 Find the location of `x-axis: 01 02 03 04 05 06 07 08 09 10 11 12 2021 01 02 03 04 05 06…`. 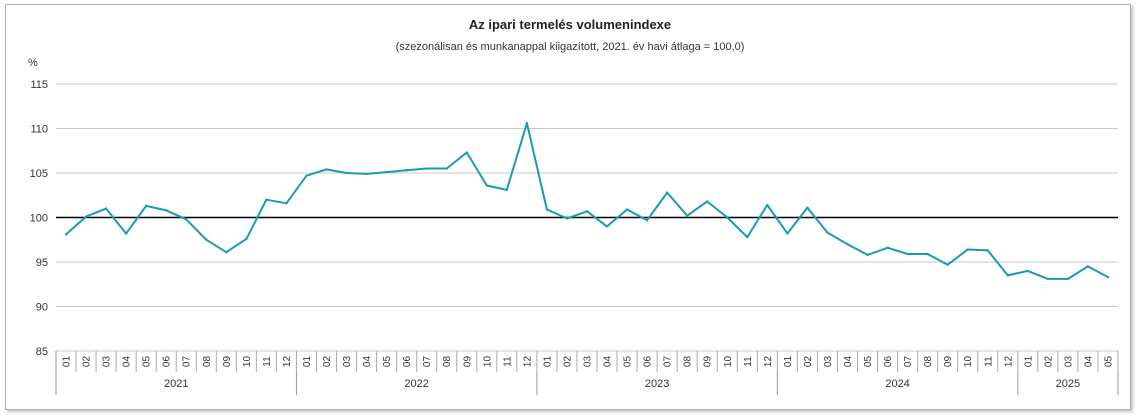

x-axis: 01 02 03 04 05 06 07 08 09 10 11 12 2021 01 02 03 04 05 06… is located at coordinates (587, 373).